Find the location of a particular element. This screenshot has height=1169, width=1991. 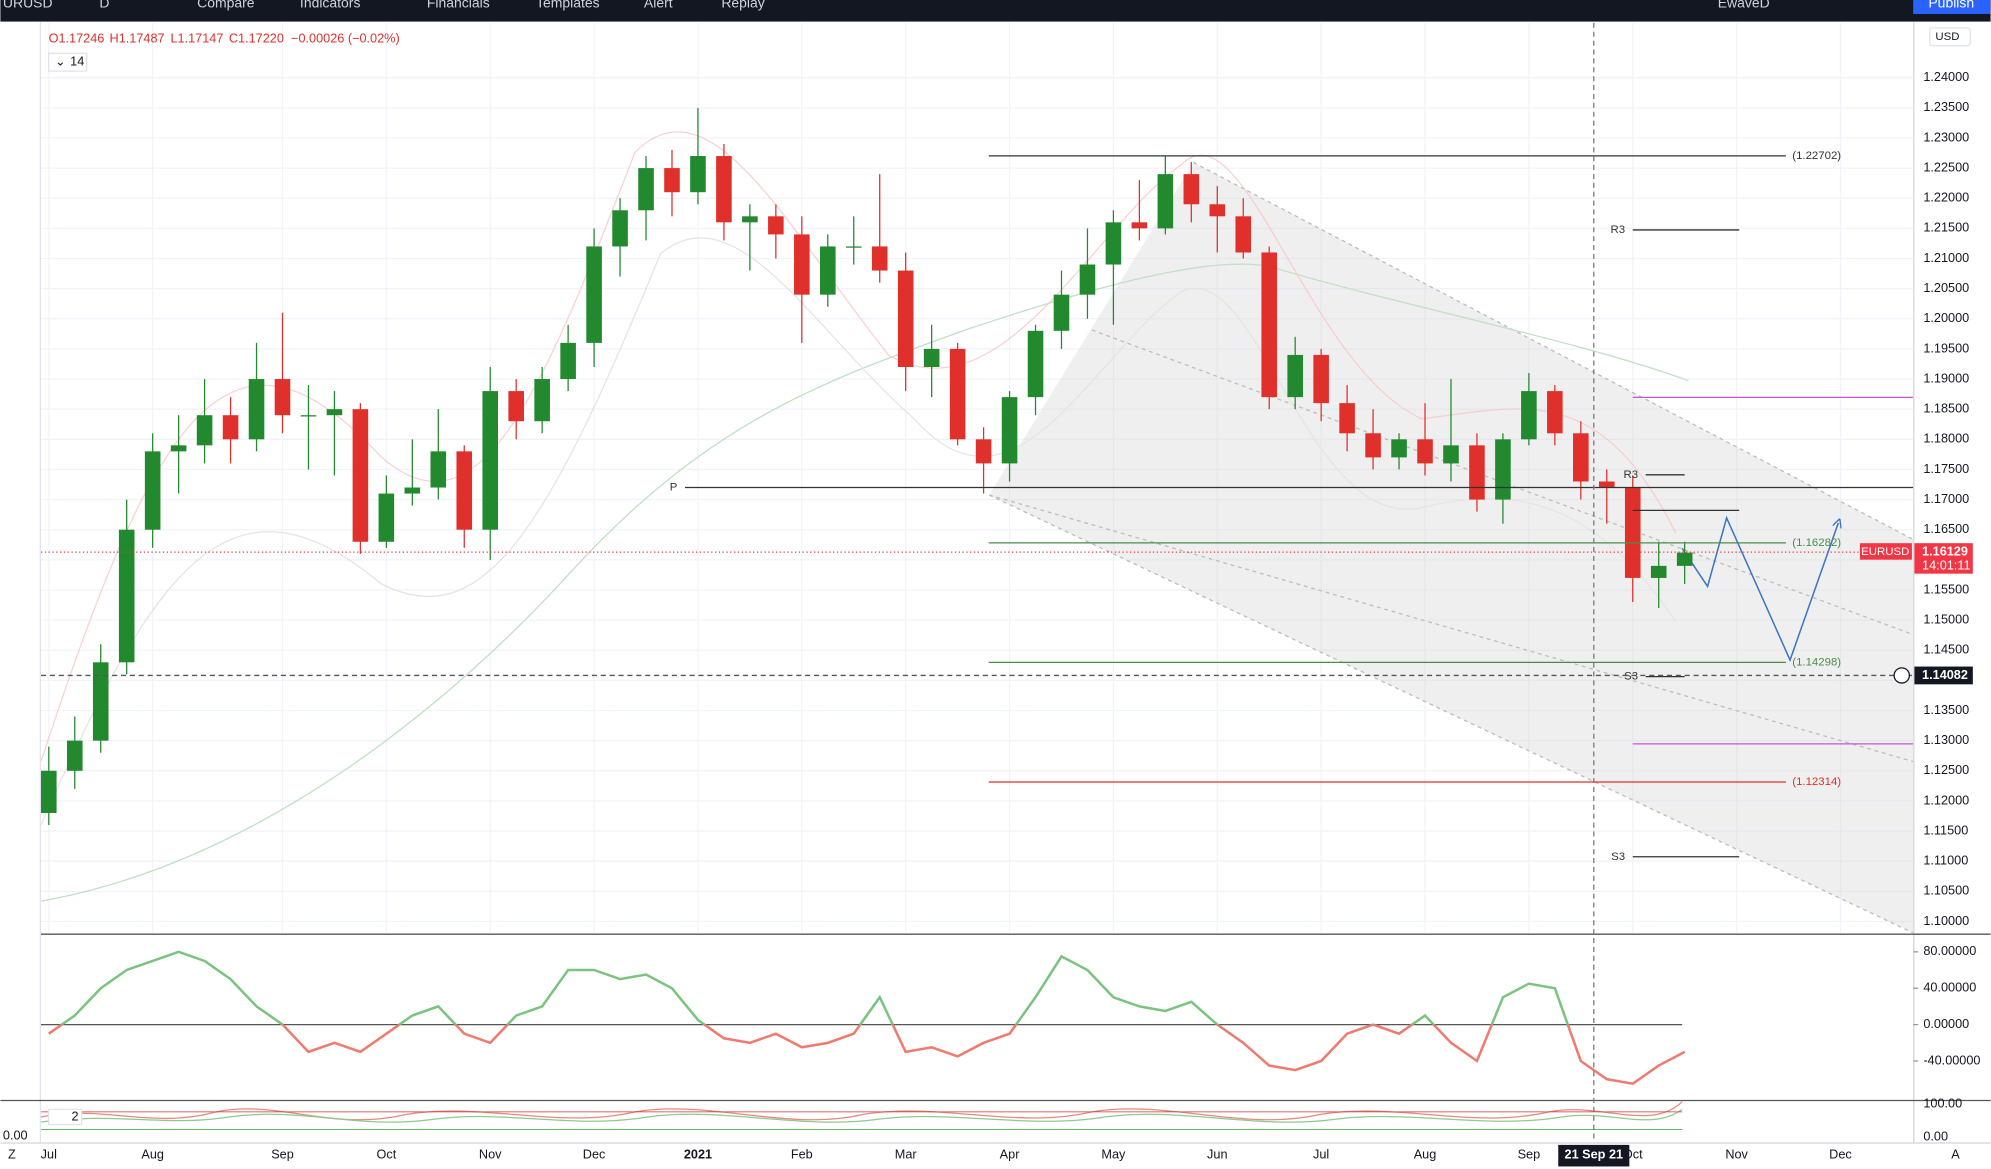

stoch-line is located at coordinates (861, 1111).